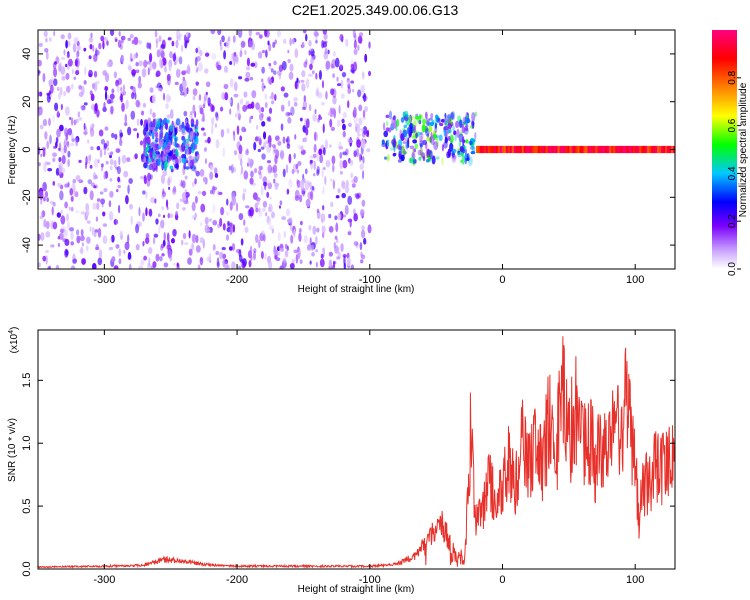 This screenshot has width=750, height=600. I want to click on bottom-x-axis-label: Height of straight line (km), so click(356, 589).